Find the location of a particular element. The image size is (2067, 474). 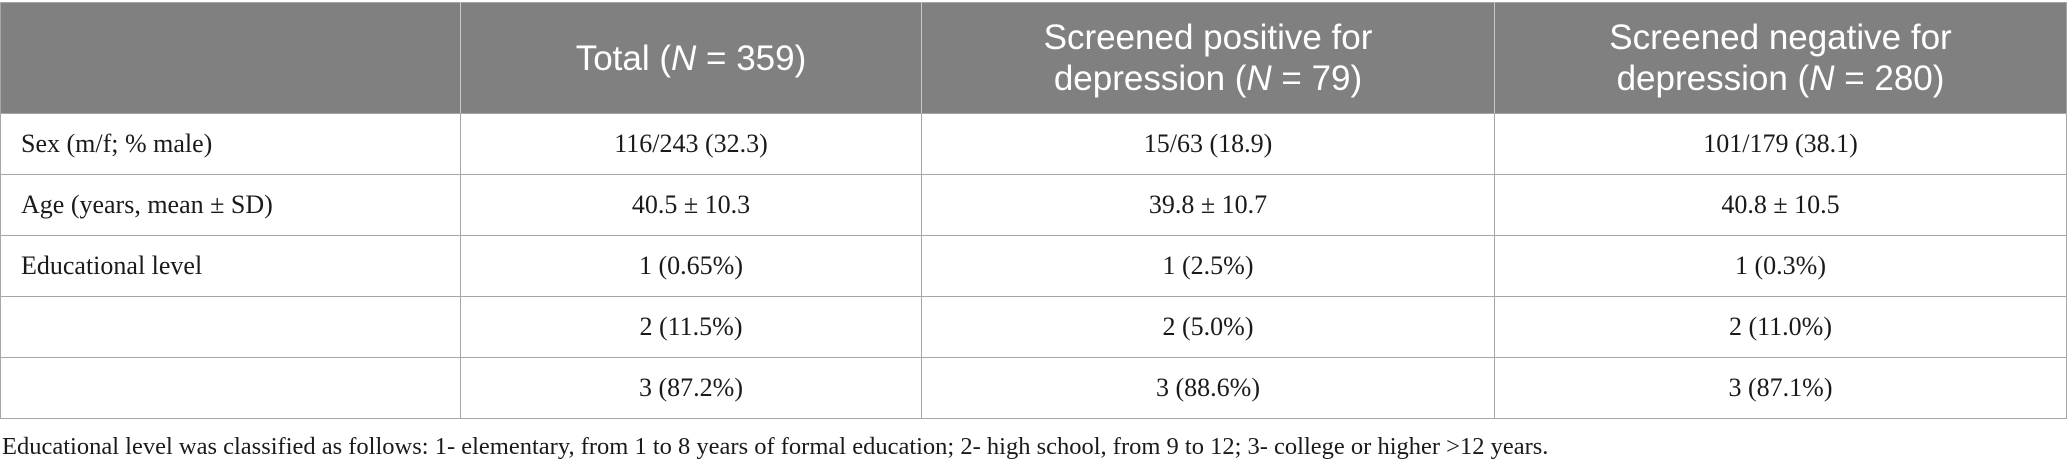

cell-negative: 3 (87.1%) is located at coordinates (1780, 388).